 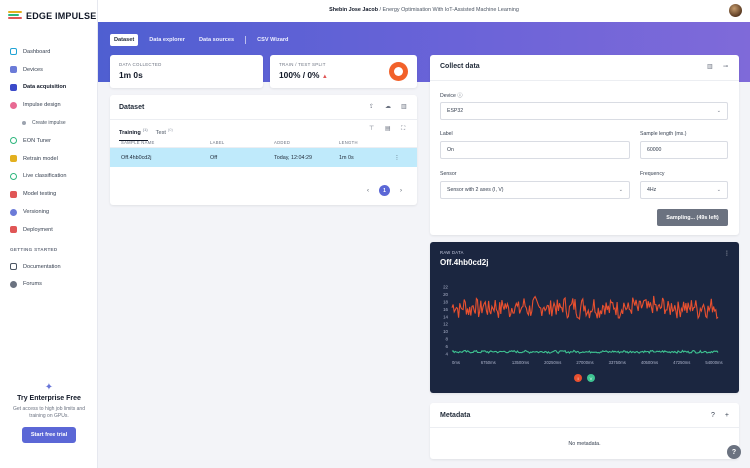 I want to click on sparkle-icon: ✦, so click(x=49, y=387).